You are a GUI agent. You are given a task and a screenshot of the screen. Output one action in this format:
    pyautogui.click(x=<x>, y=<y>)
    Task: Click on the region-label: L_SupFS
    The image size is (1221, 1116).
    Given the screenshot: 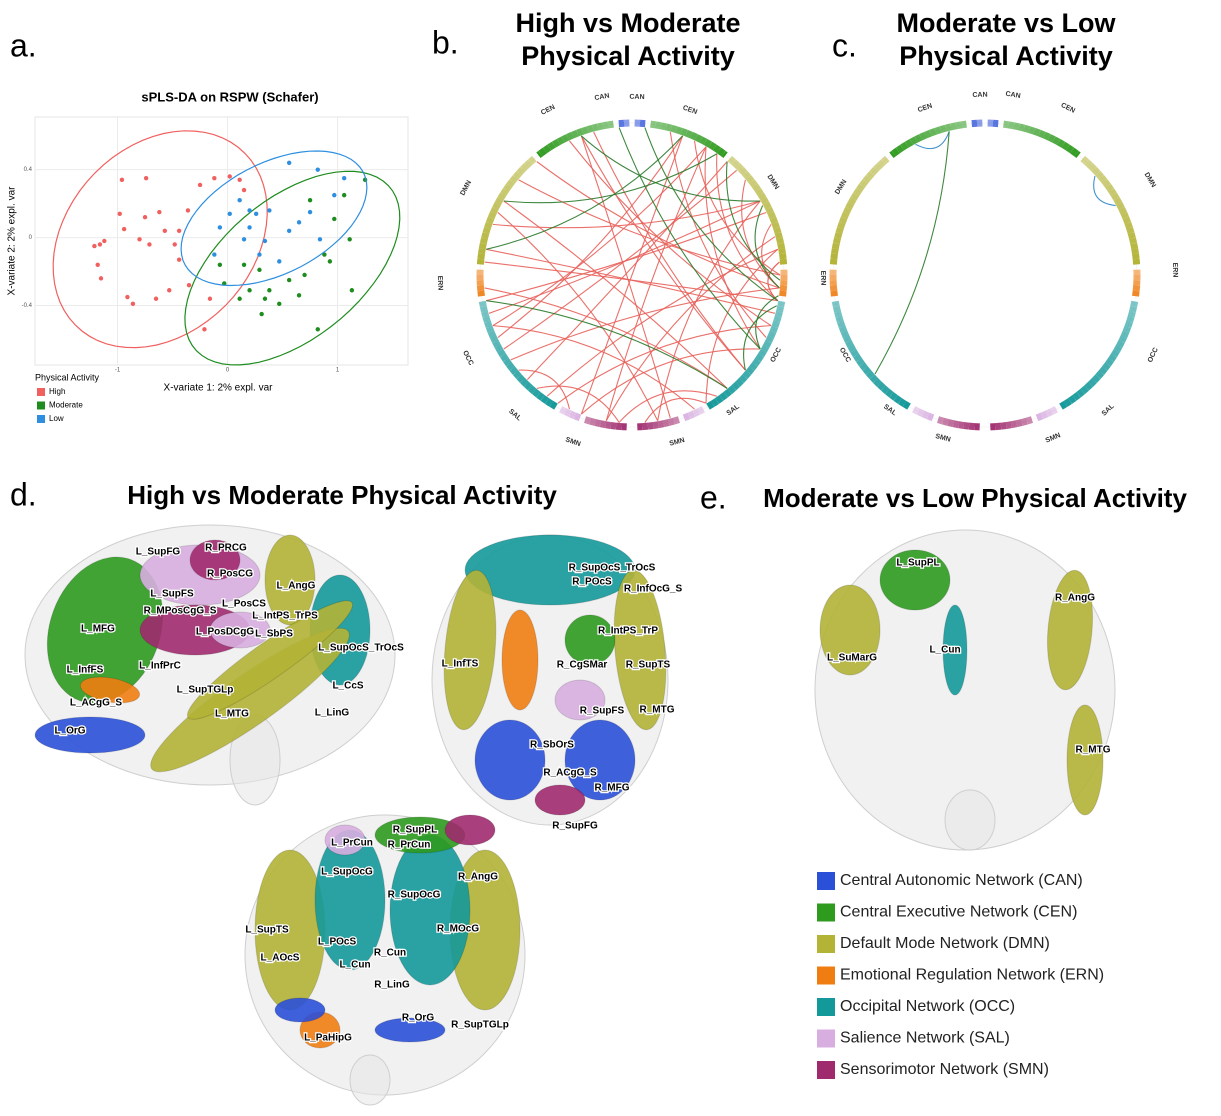 What is the action you would take?
    pyautogui.click(x=172, y=594)
    